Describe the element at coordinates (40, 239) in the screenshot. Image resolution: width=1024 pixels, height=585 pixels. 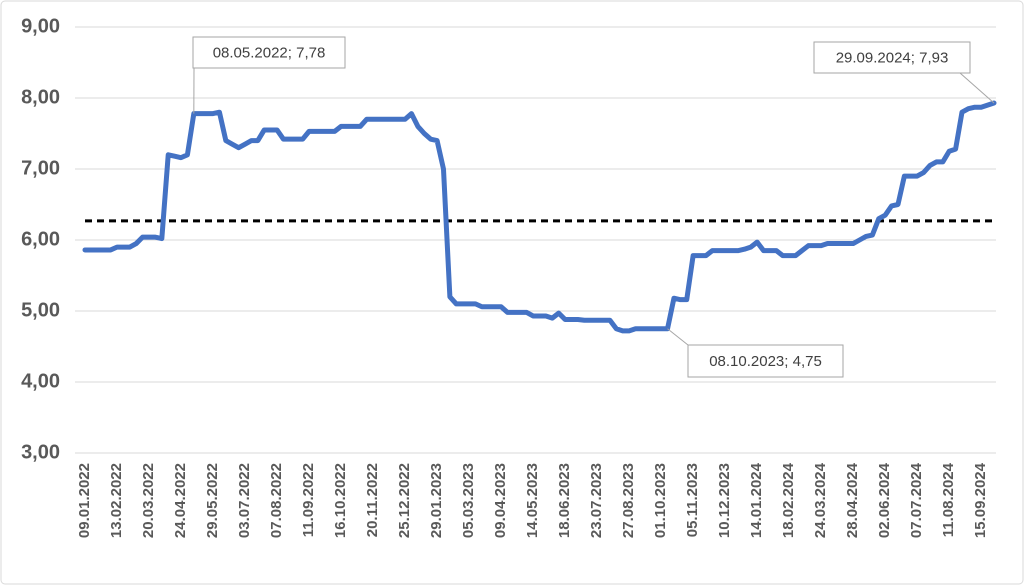
I see `y-tick-label: 6,00` at that location.